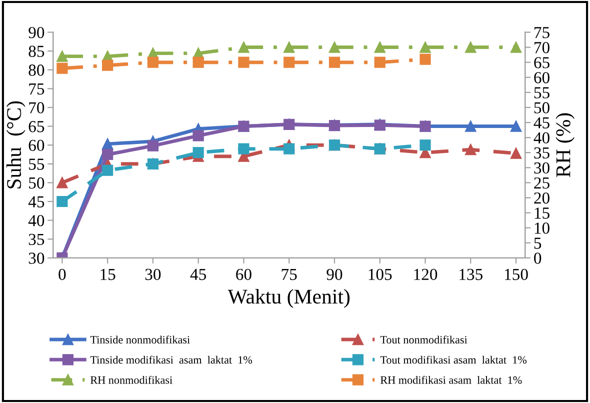 Image resolution: width=590 pixels, height=403 pixels. I want to click on x-tick-label: 120, so click(426, 274).